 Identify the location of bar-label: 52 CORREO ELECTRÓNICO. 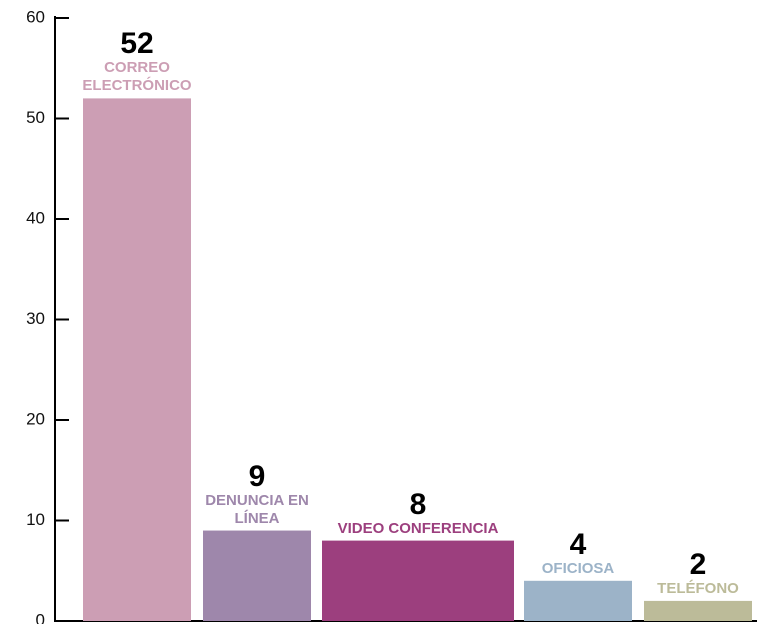
(137, 61).